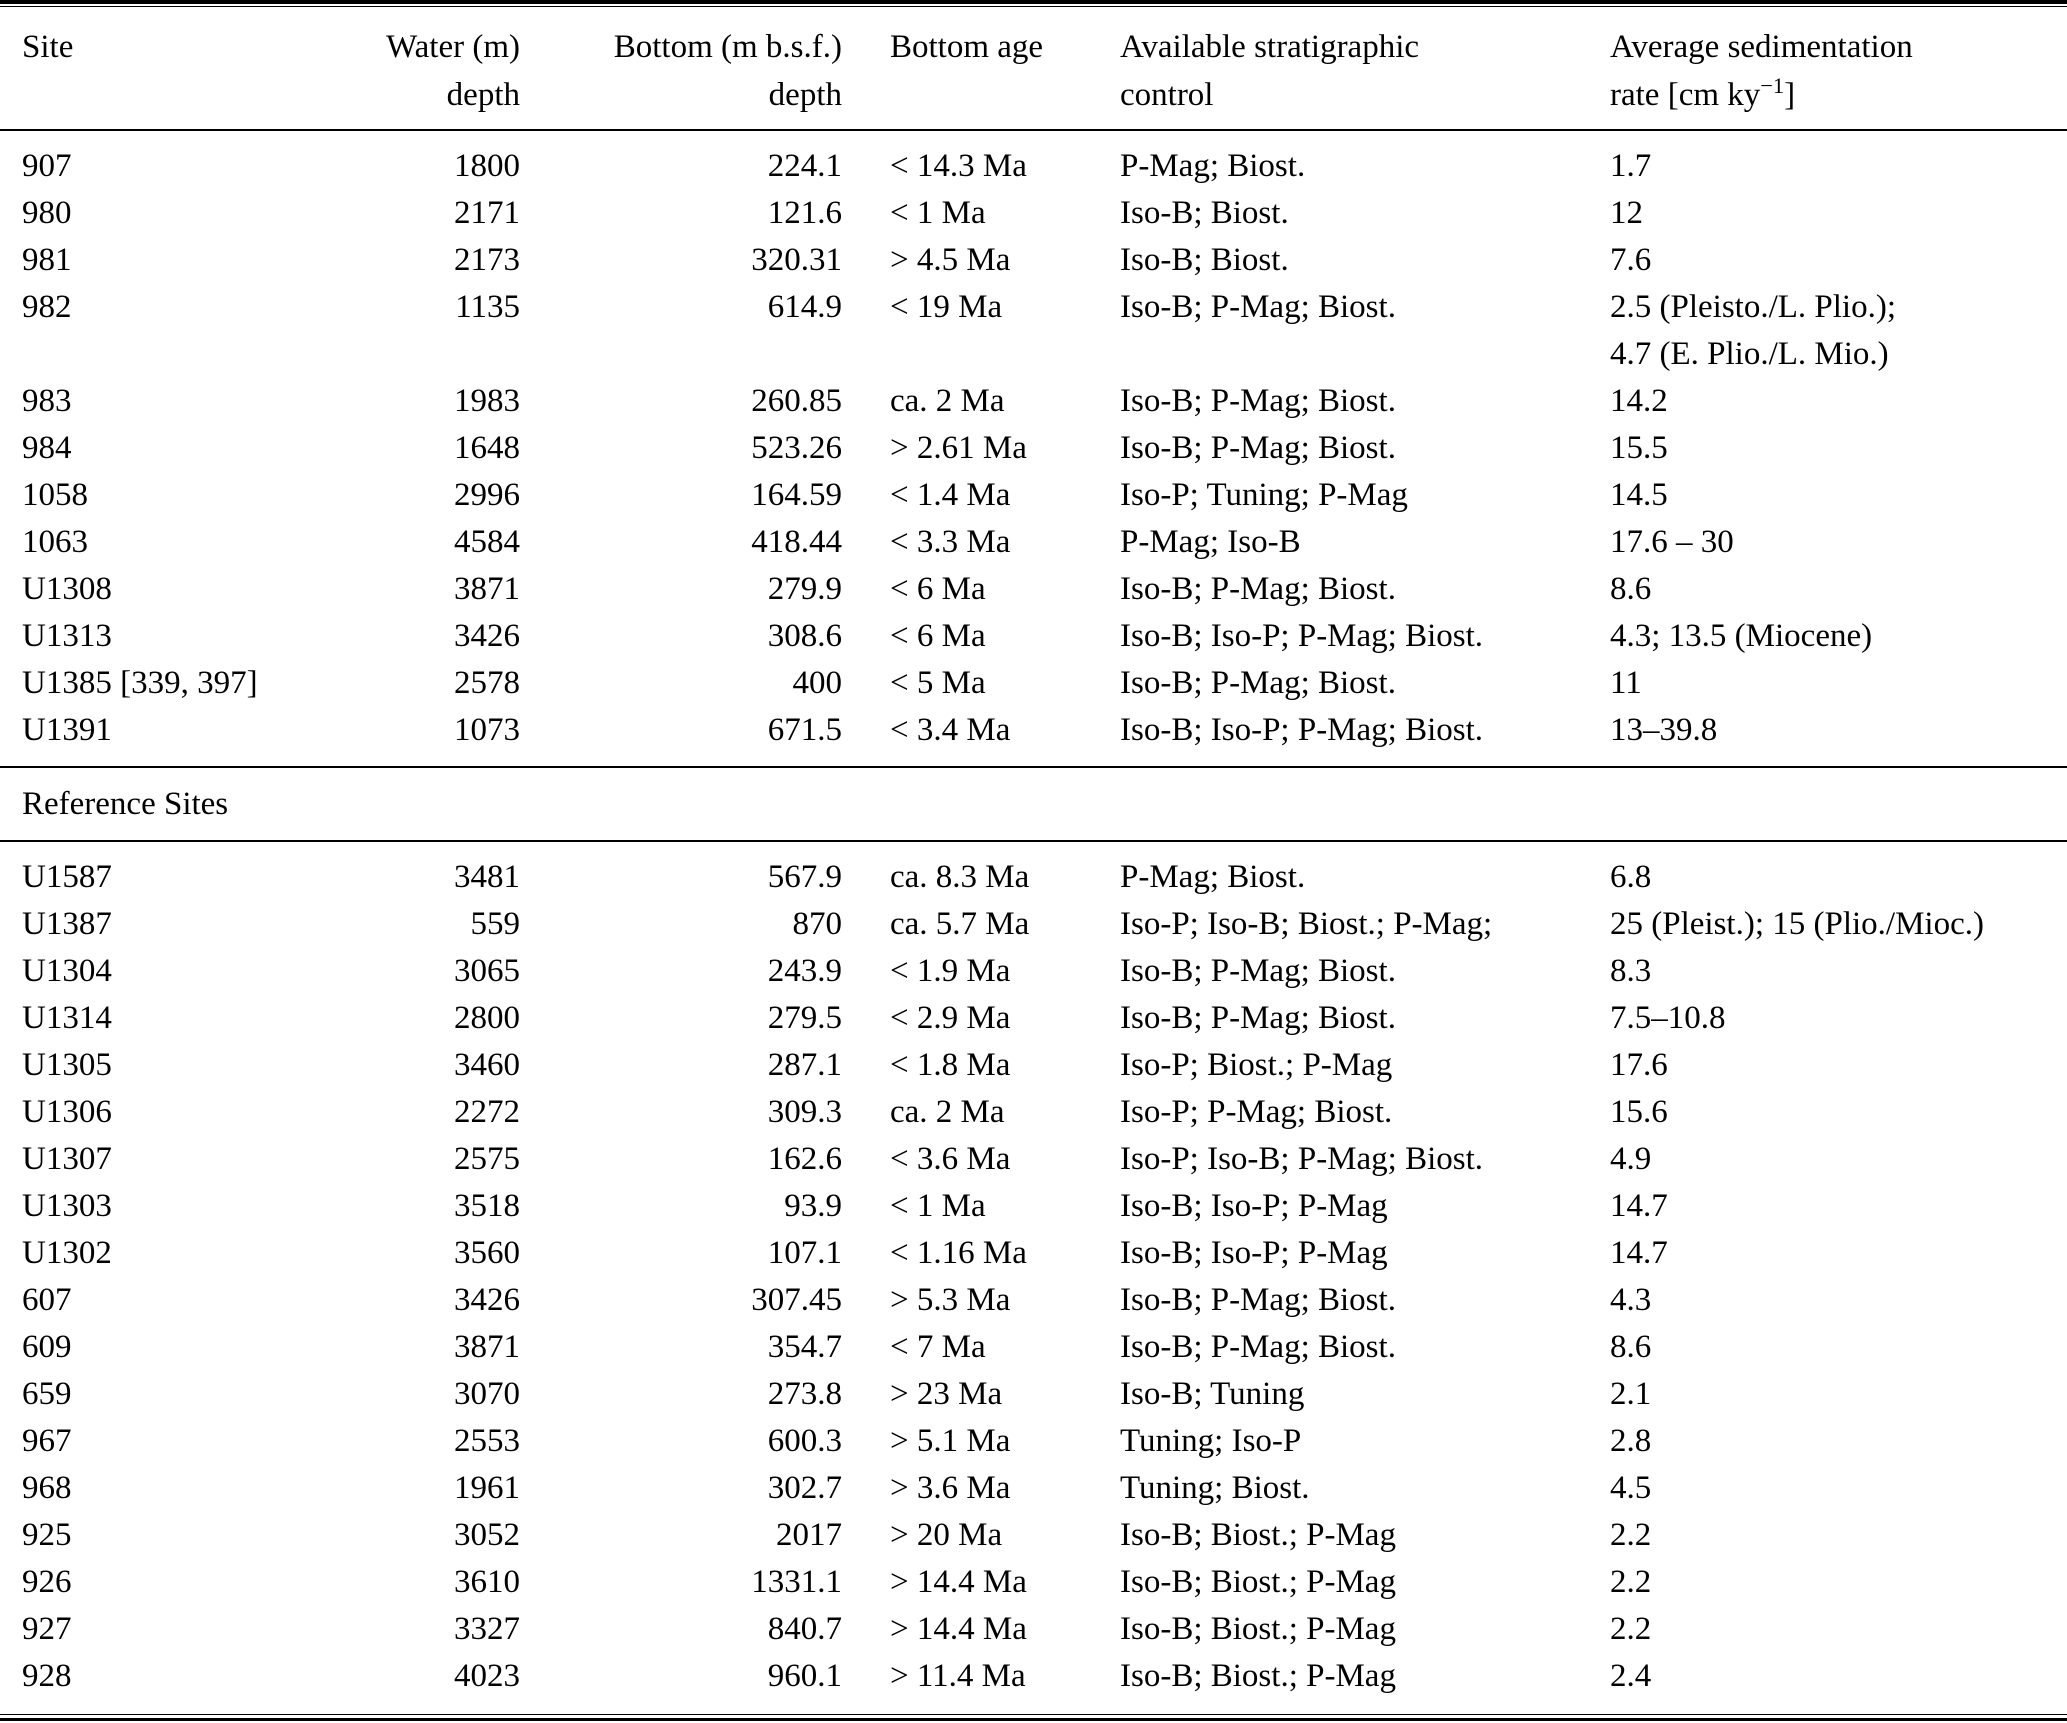 Image resolution: width=2067 pixels, height=1723 pixels. Describe the element at coordinates (1639, 495) in the screenshot. I see `sed-rate-cell: 14.5` at that location.